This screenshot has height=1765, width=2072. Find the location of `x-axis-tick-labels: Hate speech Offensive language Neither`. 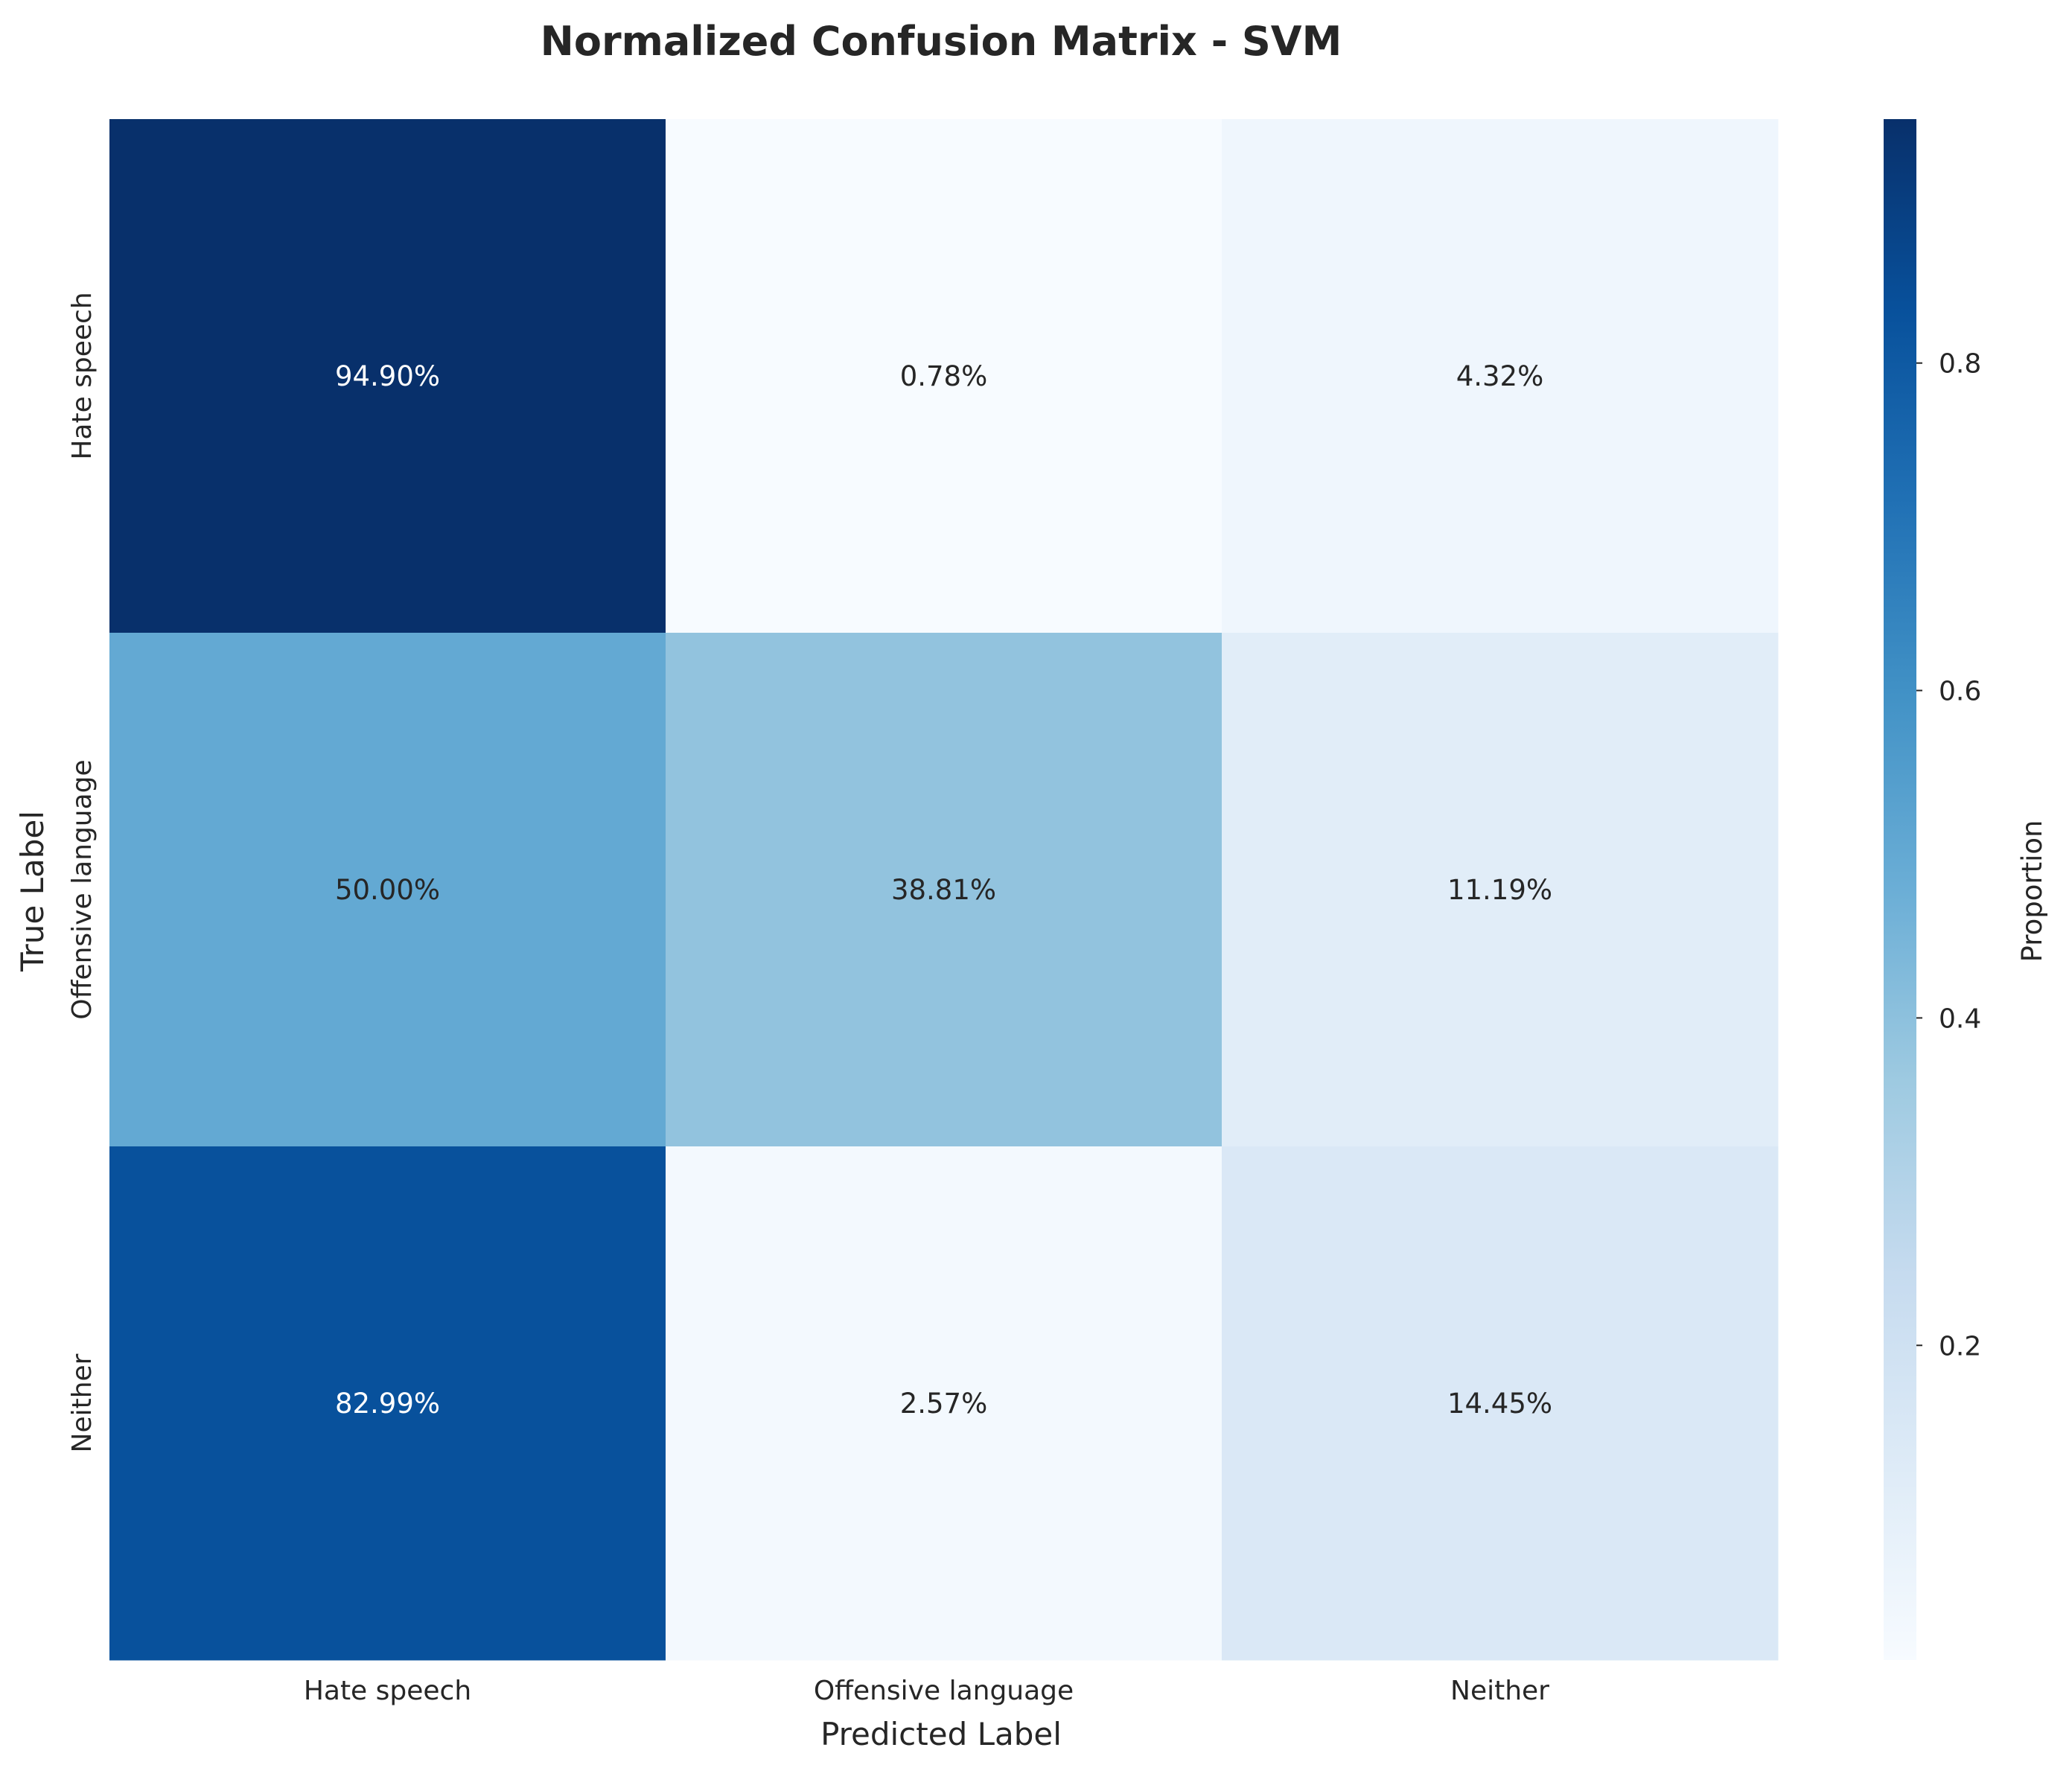

x-axis-tick-labels: Hate speech Offensive language Neither is located at coordinates (926, 1691).